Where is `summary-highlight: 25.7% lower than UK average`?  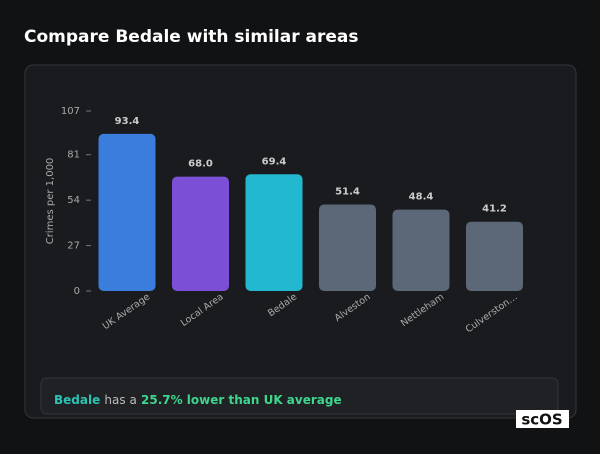
summary-highlight: 25.7% lower than UK average is located at coordinates (241, 400).